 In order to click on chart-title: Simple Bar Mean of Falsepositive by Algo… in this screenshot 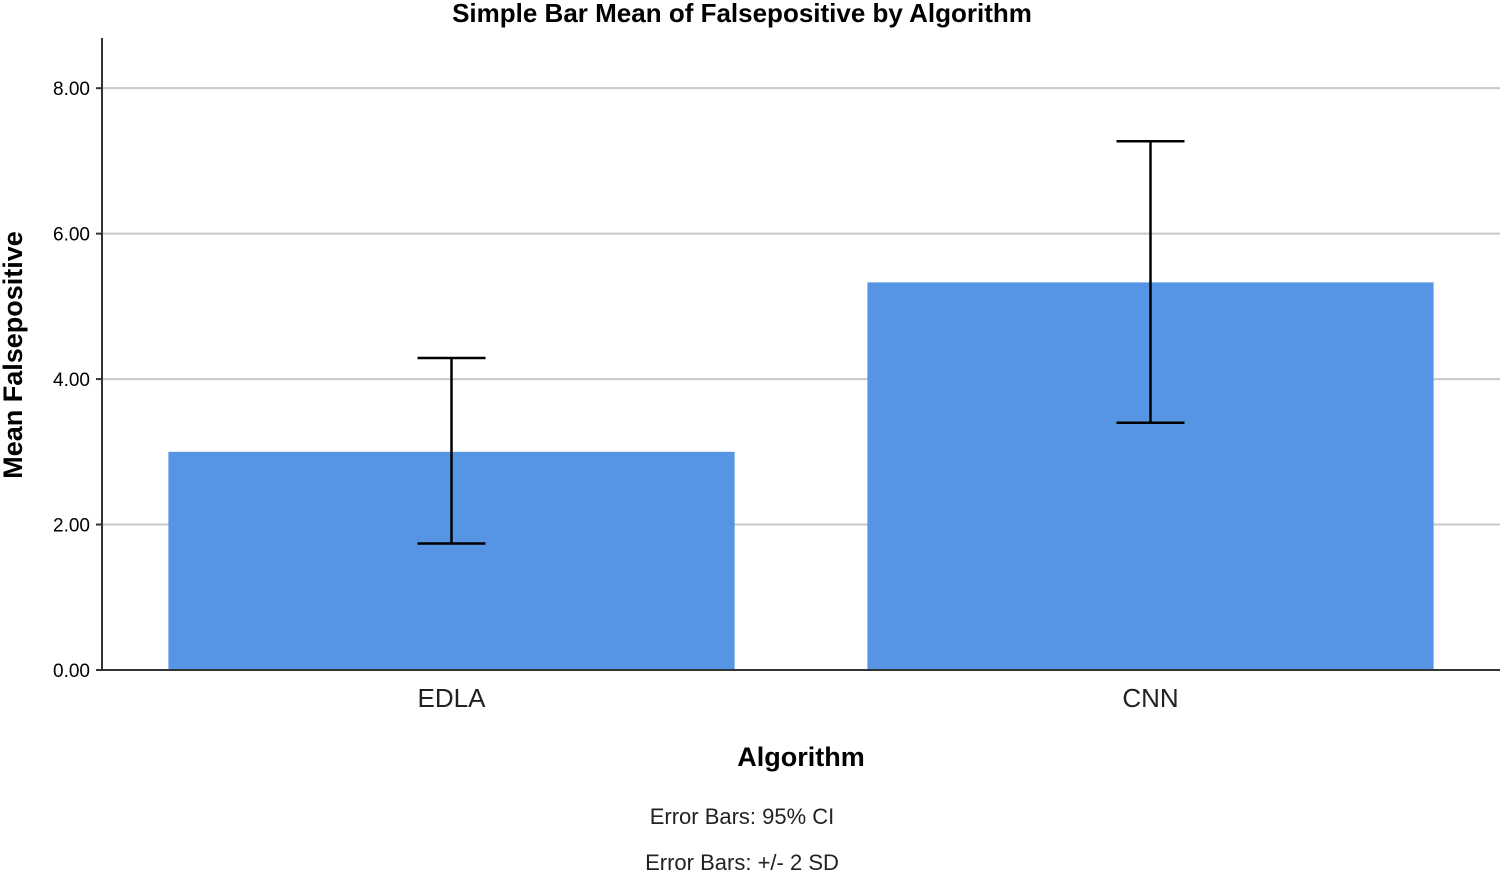, I will do `click(742, 14)`.